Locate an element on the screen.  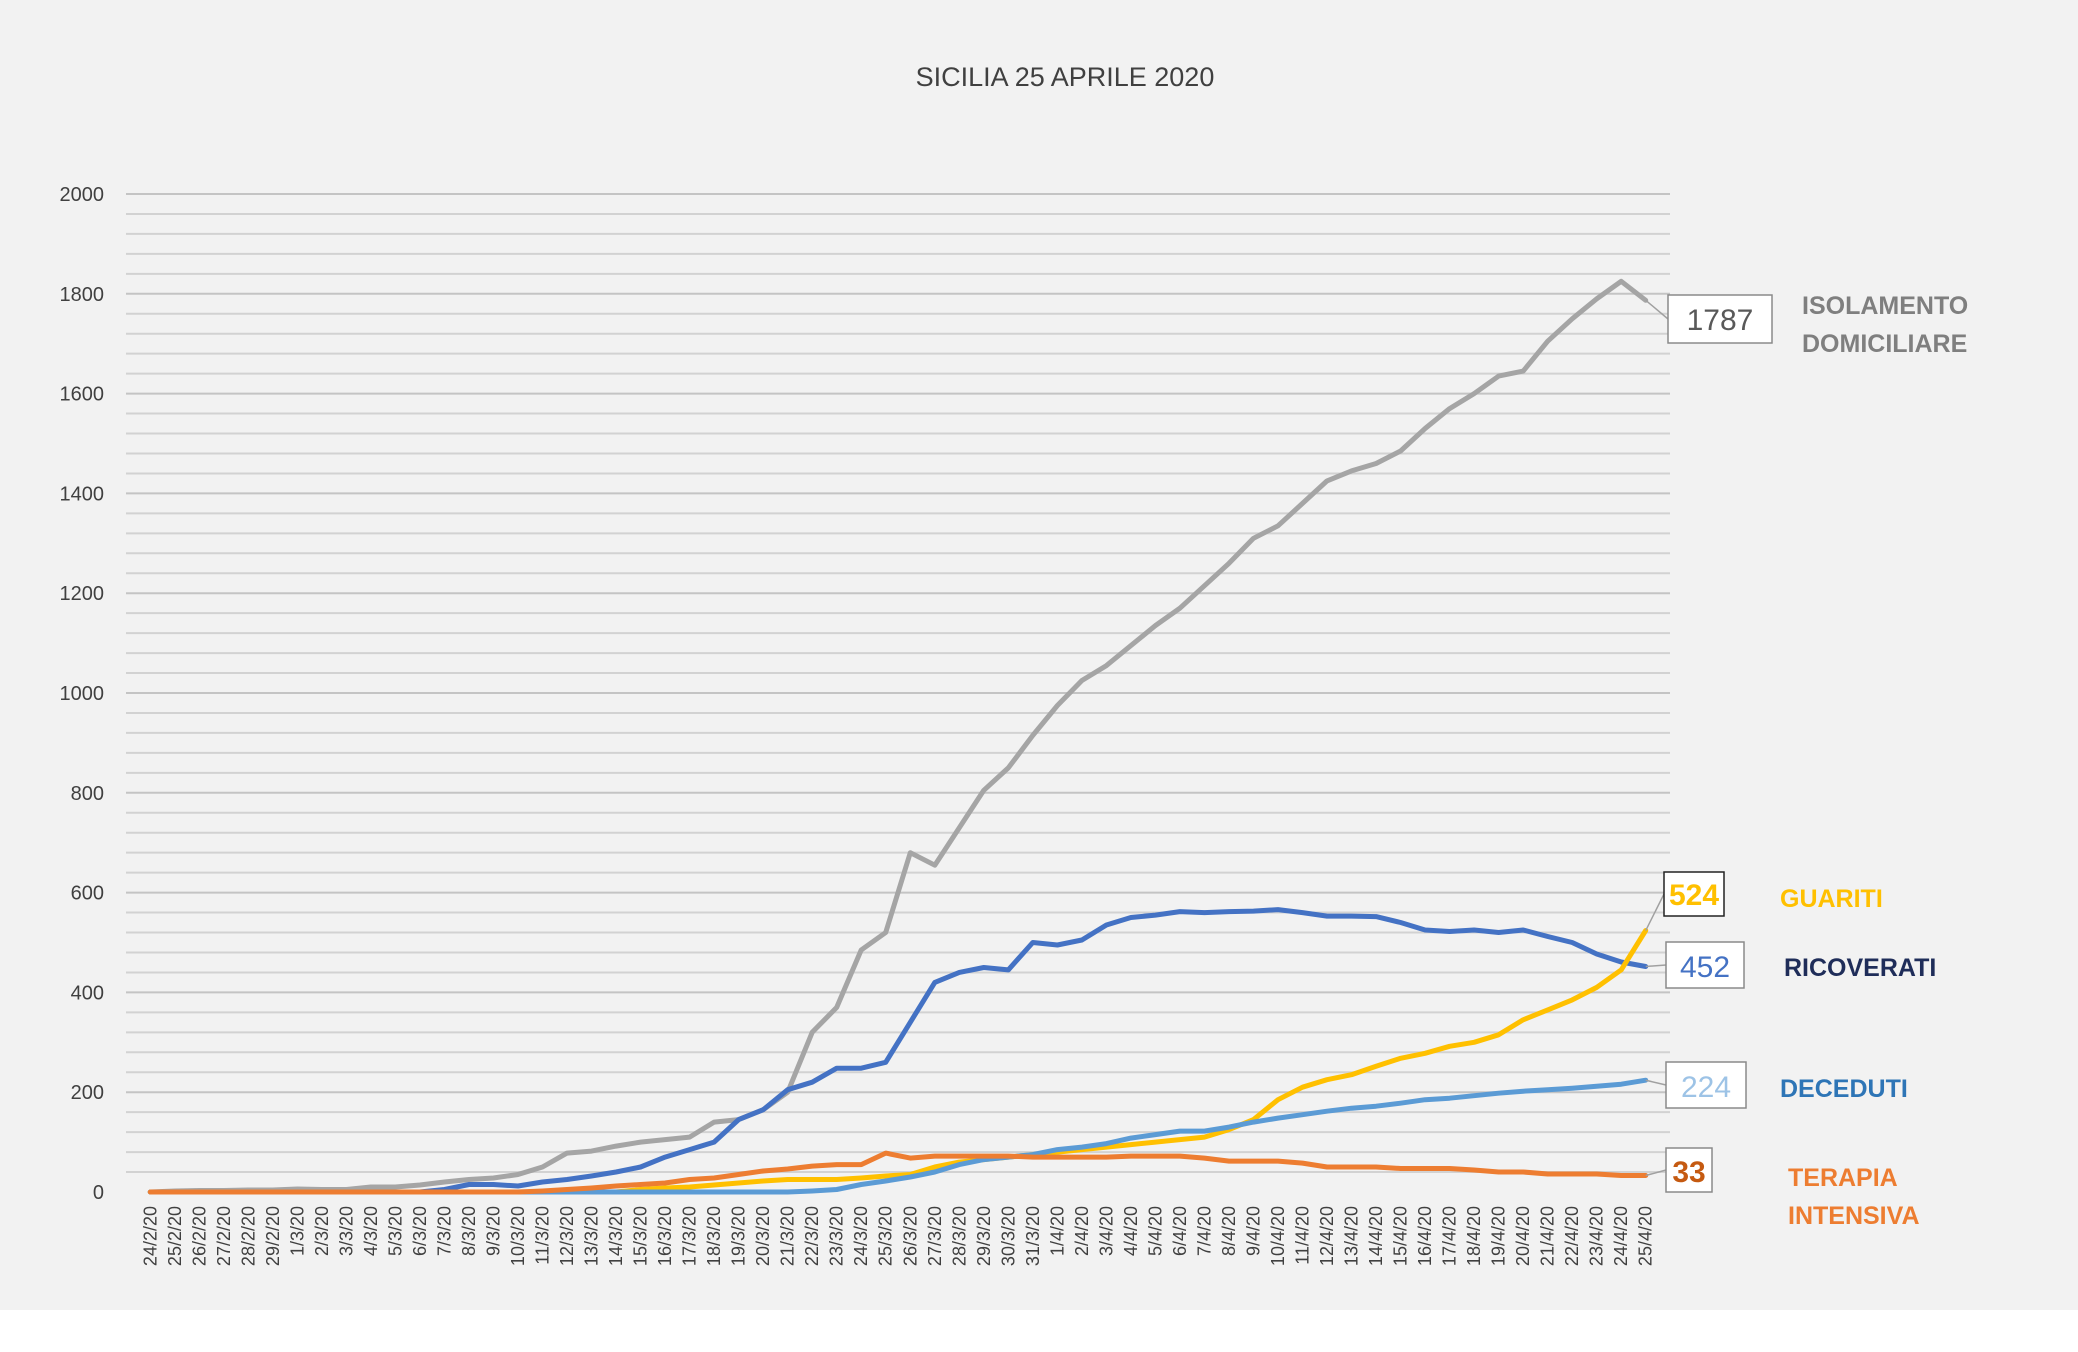
x-tick-label: 1/4/20 is located at coordinates (1057, 1231).